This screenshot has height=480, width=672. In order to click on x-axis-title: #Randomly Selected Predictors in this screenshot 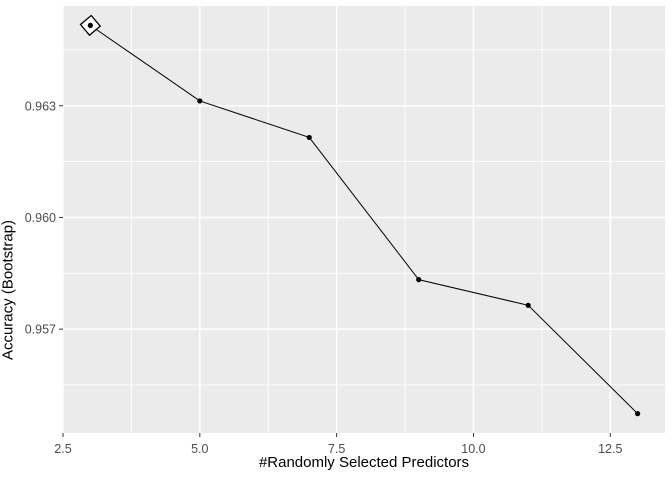, I will do `click(364, 462)`.